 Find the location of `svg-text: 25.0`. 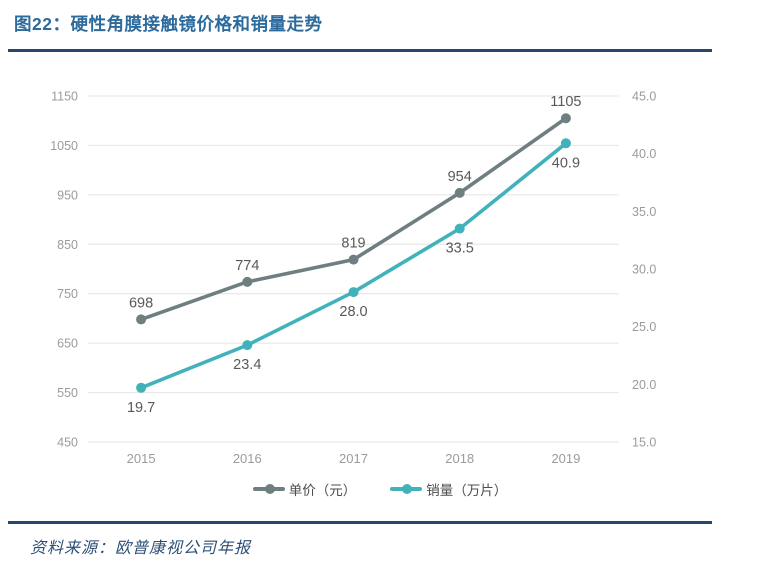

svg-text: 25.0 is located at coordinates (644, 327).